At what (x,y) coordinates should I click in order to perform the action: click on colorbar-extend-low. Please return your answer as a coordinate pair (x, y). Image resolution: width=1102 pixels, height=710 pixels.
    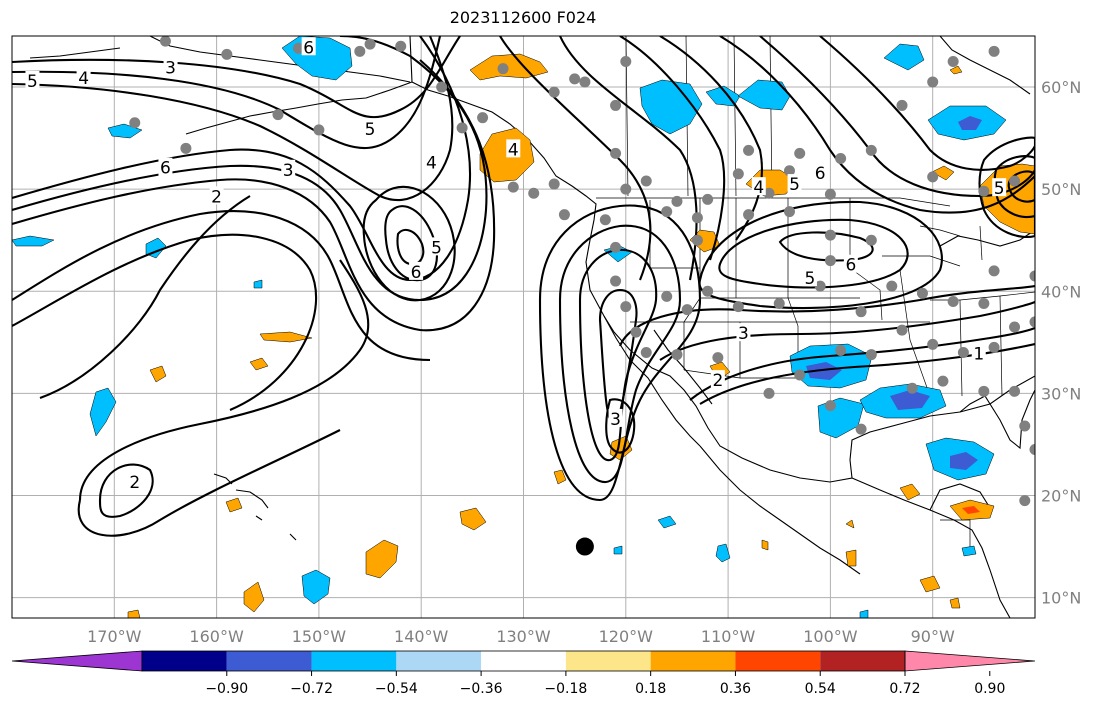
    Looking at the image, I should click on (77, 661).